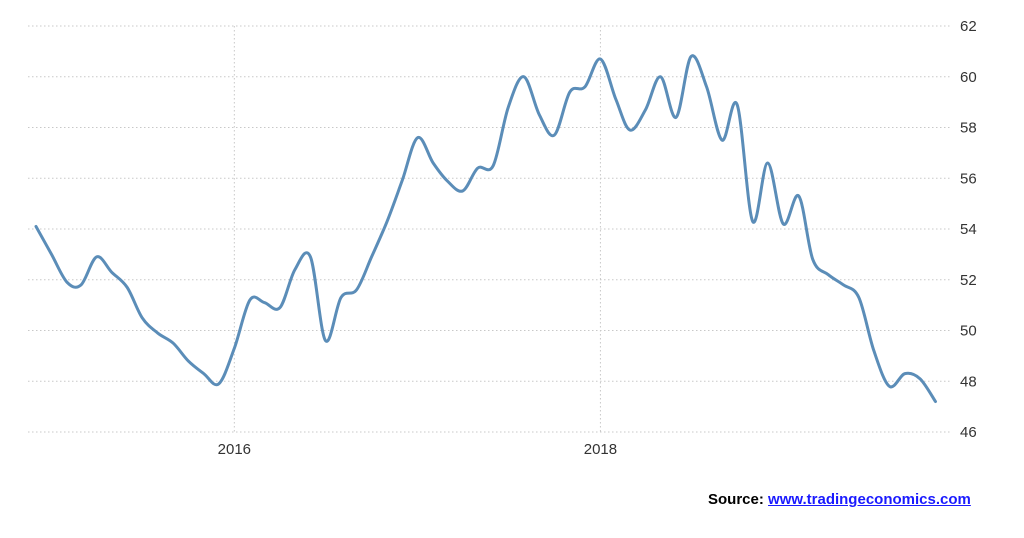  What do you see at coordinates (869, 499) in the screenshot?
I see `source-link: www.tradingeconomics.com` at bounding box center [869, 499].